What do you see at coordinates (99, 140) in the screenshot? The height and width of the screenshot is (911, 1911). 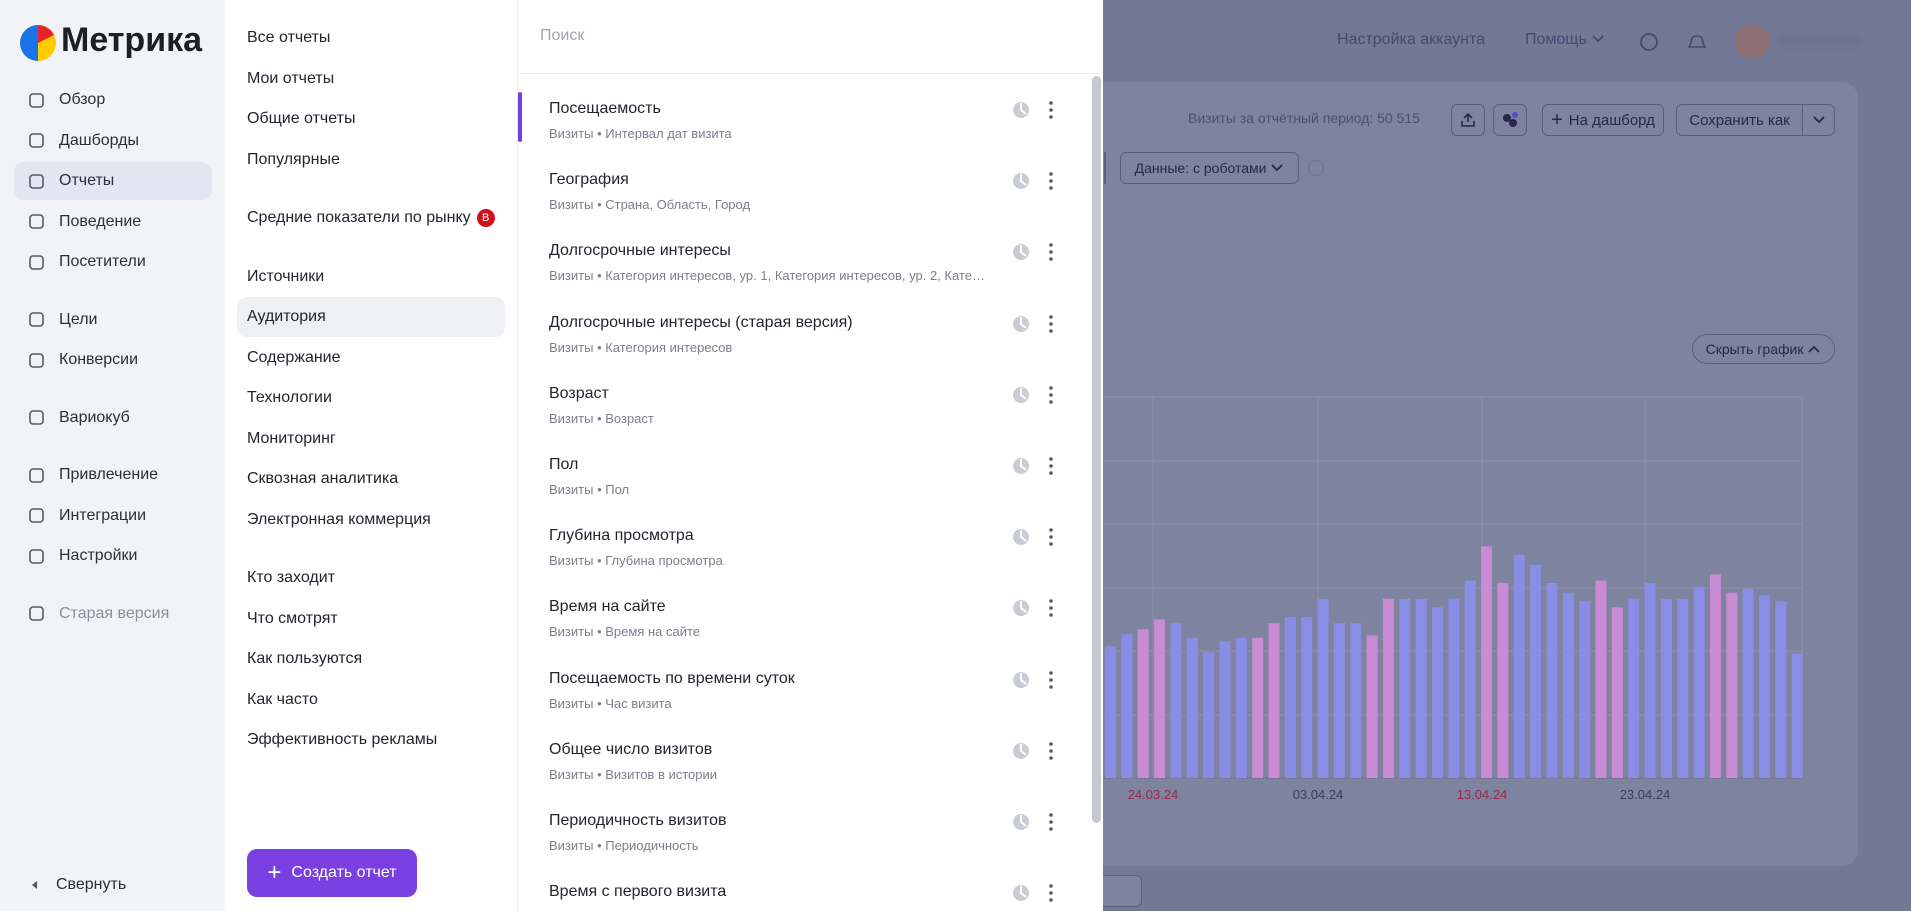 I see `nav-label: Дашборды` at bounding box center [99, 140].